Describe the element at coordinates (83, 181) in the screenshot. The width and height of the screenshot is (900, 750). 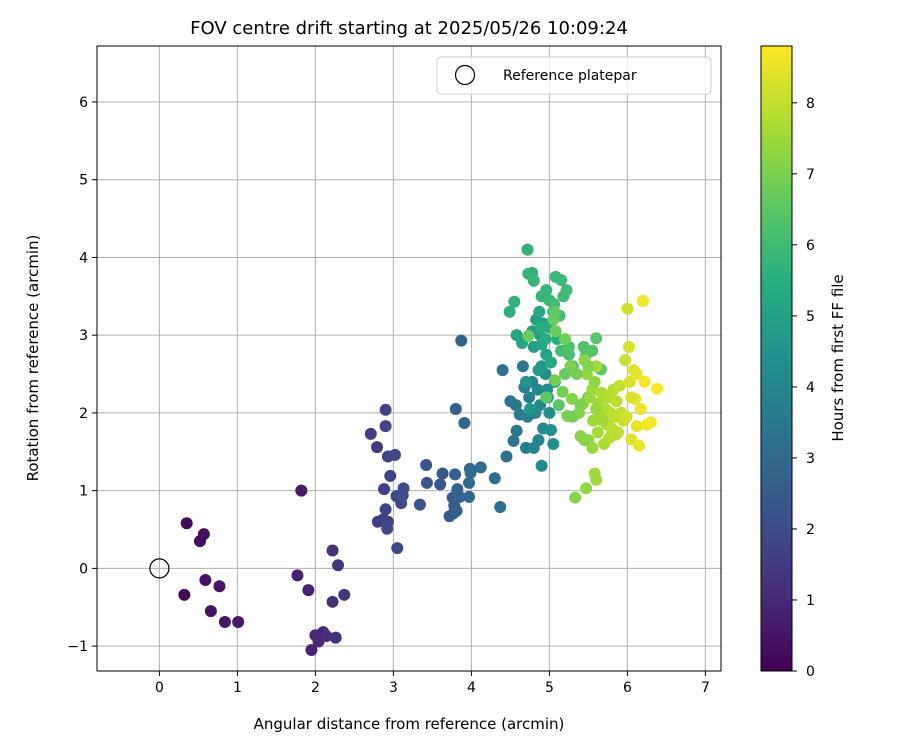
I see `y-tick-label: 5` at that location.